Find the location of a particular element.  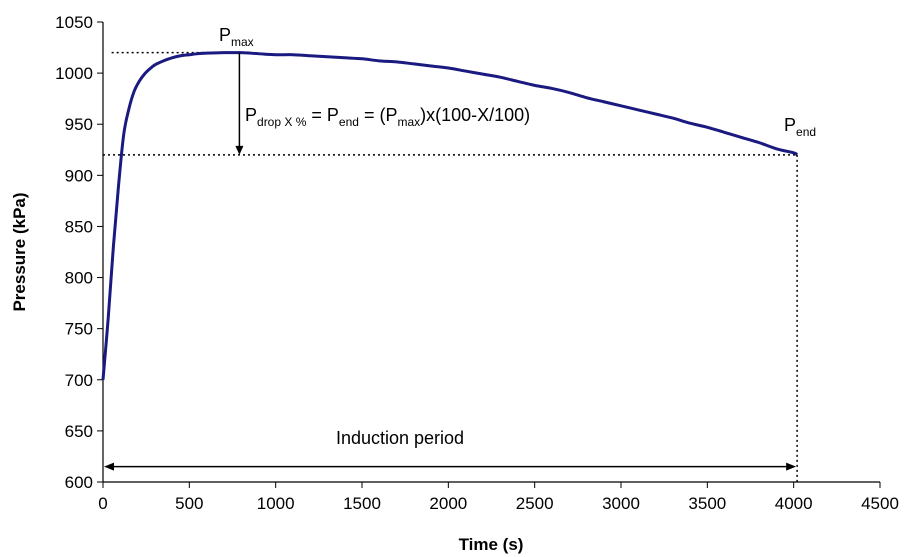

x-tick-label: 4000 is located at coordinates (794, 503).